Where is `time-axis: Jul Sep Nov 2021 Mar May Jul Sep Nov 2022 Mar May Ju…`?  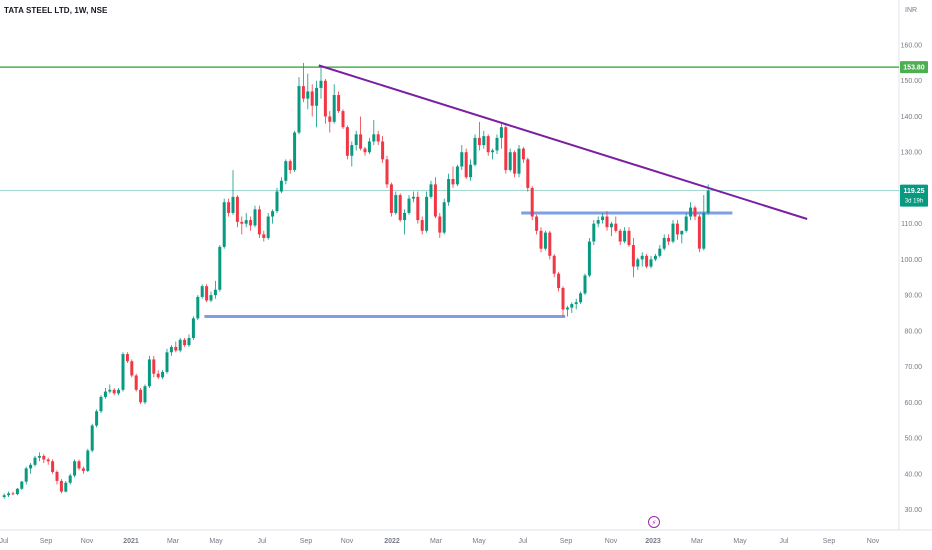 time-axis: Jul Sep Nov 2021 Mar May Jul Sep Nov 2022 Mar May Ju… is located at coordinates (440, 541).